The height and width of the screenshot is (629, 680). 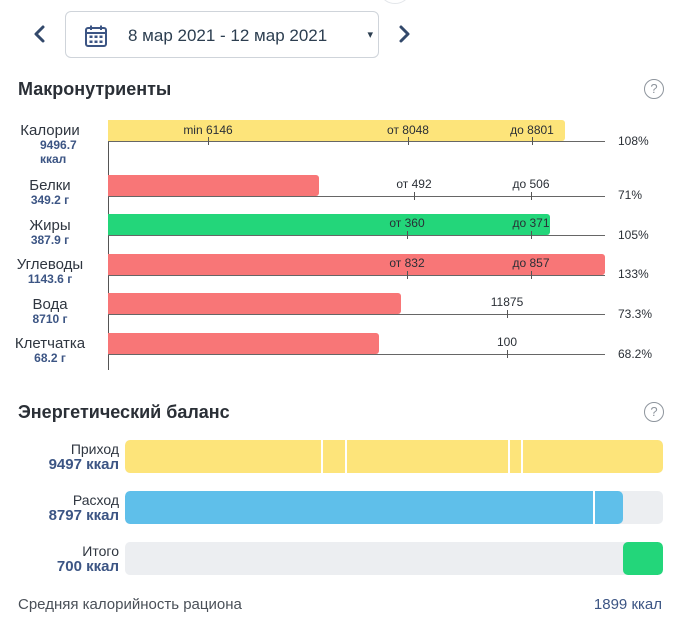 What do you see at coordinates (50, 225) in the screenshot?
I see `macro-label-fat: Жиры` at bounding box center [50, 225].